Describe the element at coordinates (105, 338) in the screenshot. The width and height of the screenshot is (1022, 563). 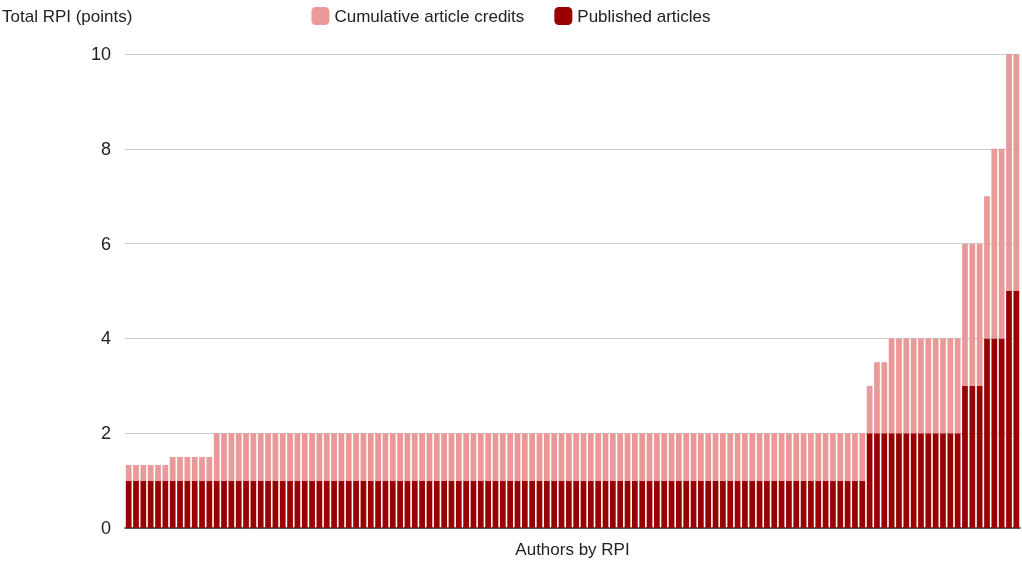
I see `y-tick-label: 4` at that location.